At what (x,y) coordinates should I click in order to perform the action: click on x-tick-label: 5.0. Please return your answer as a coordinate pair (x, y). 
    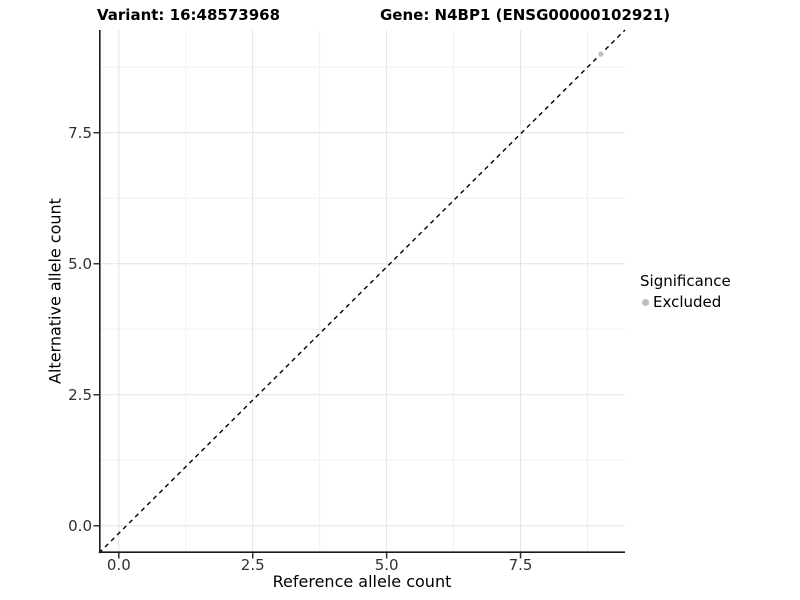
    Looking at the image, I should click on (386, 565).